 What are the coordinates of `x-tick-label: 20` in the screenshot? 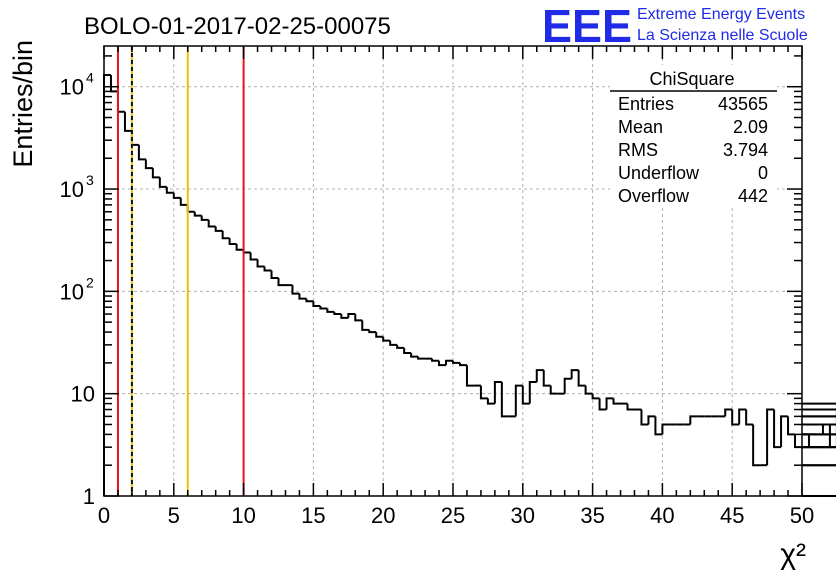 It's located at (383, 515).